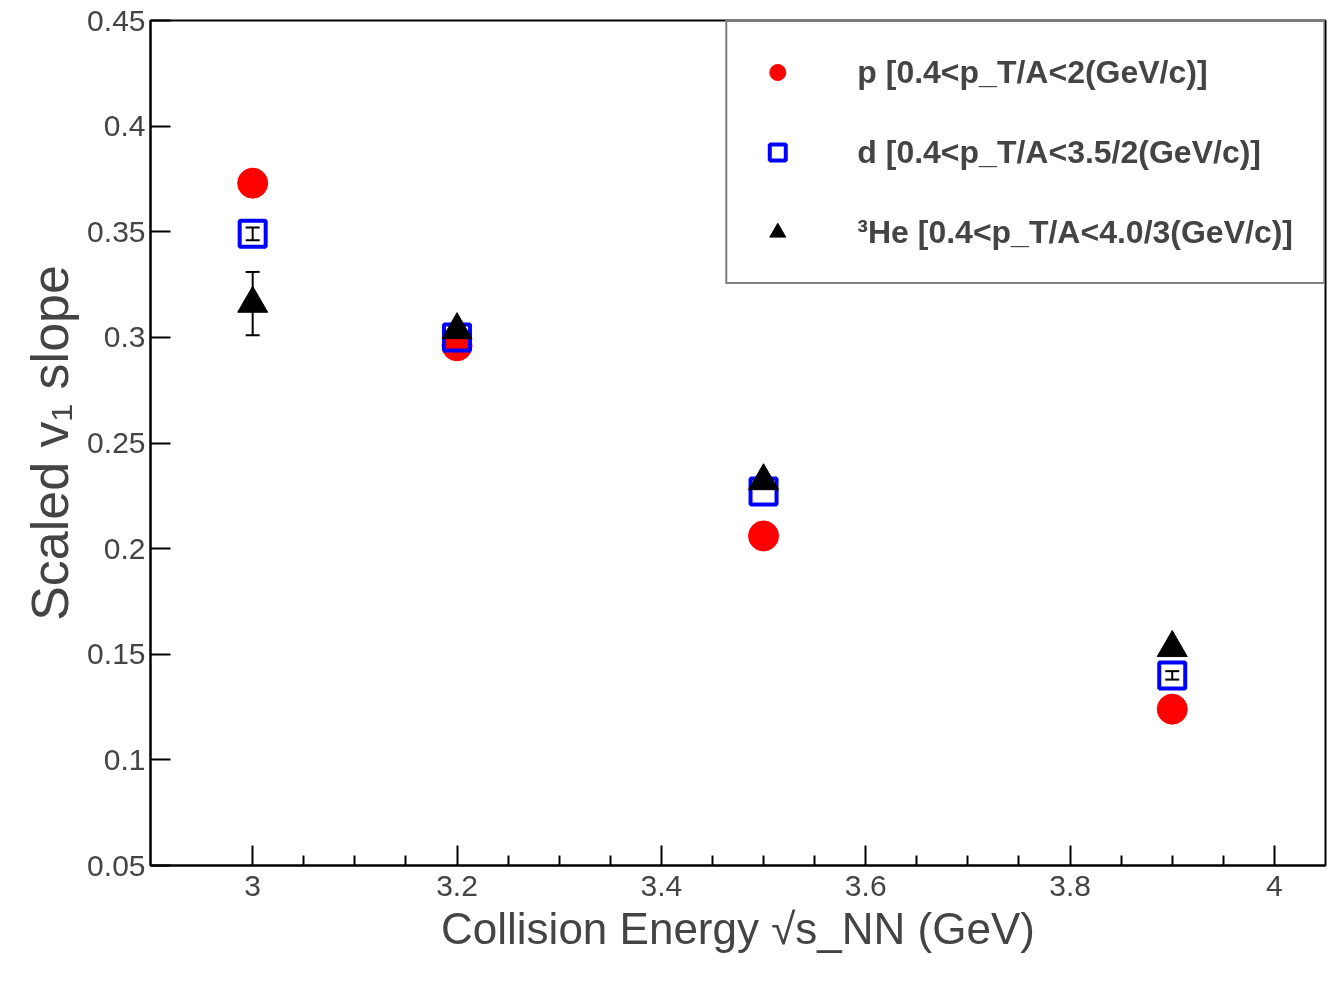 This screenshot has height=991, width=1339. What do you see at coordinates (124, 759) in the screenshot?
I see `y-tick-label: 0.1` at bounding box center [124, 759].